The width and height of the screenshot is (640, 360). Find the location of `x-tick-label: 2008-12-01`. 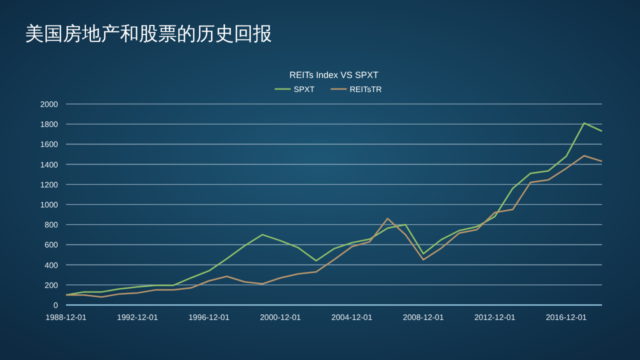

x-tick-label: 2008-12-01 is located at coordinates (423, 317).